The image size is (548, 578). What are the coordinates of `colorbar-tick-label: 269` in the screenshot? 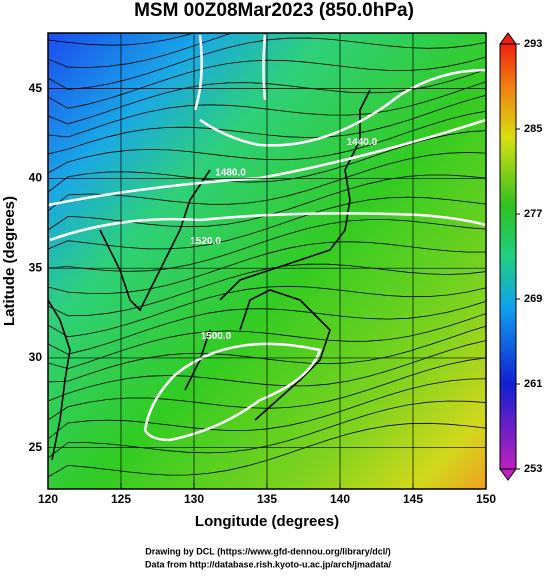 It's located at (533, 299).